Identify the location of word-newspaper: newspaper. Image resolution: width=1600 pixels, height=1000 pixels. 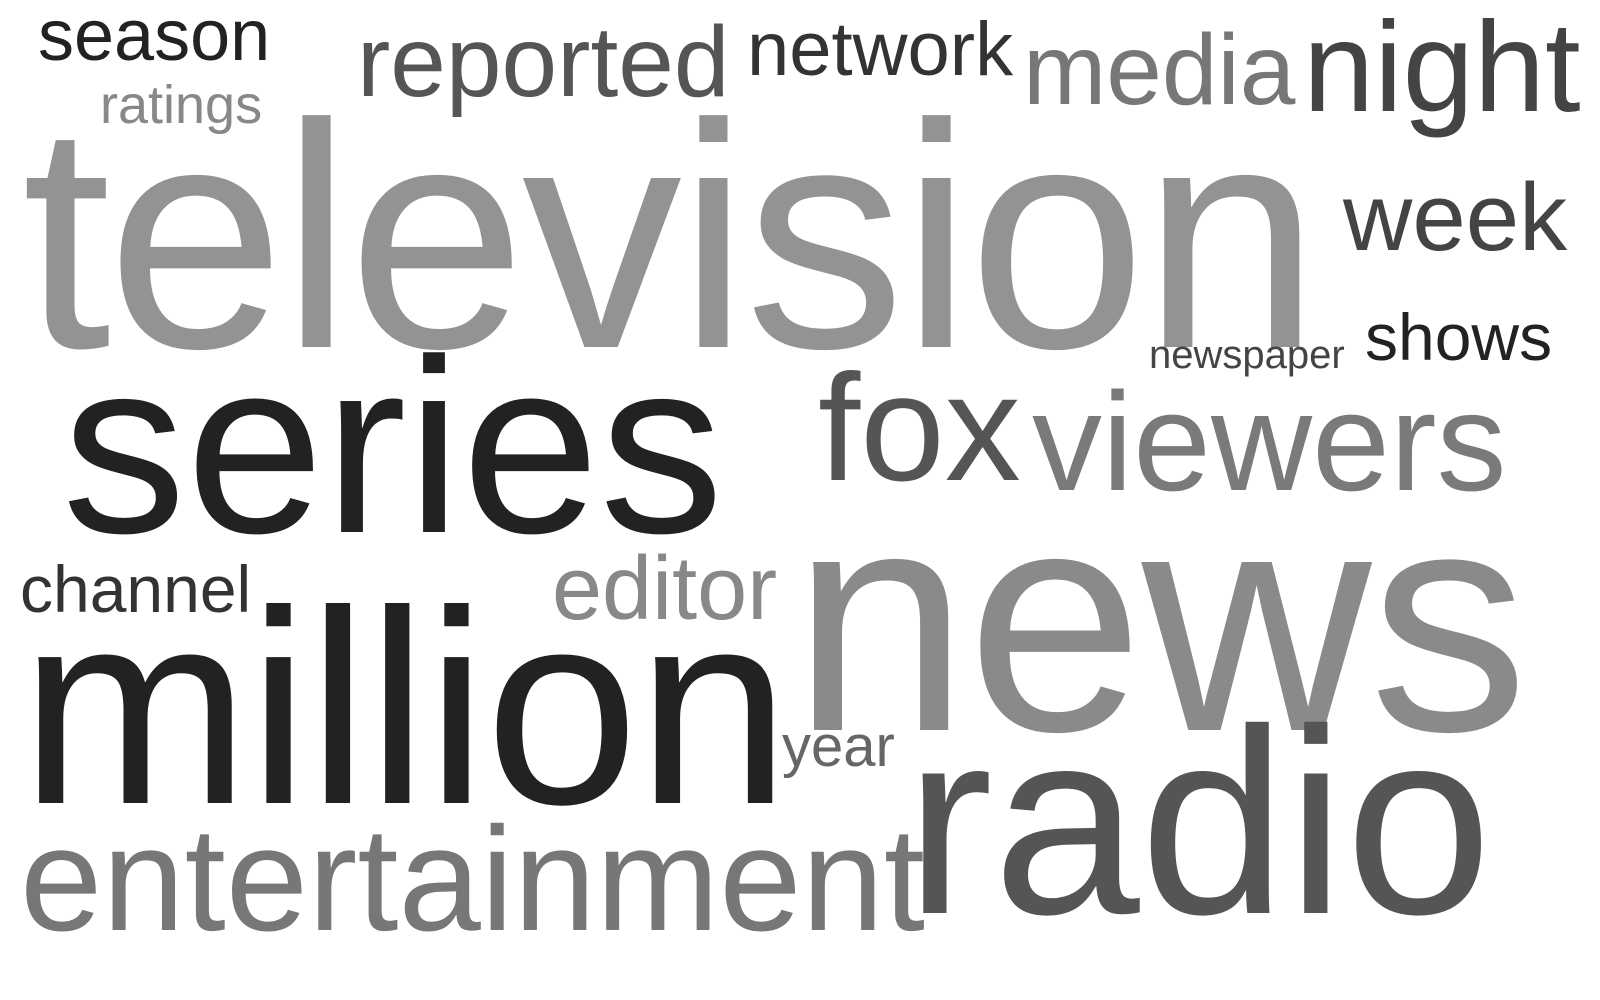
(1247, 355).